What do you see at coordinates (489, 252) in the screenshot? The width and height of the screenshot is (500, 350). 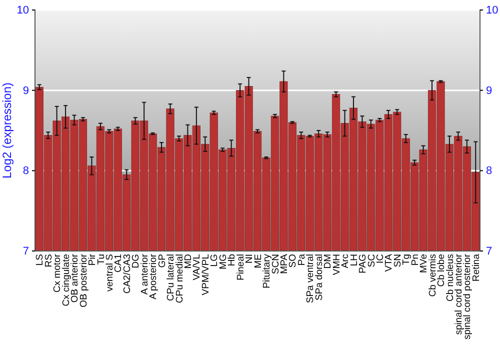 I see `y2-tick-label: 7` at bounding box center [489, 252].